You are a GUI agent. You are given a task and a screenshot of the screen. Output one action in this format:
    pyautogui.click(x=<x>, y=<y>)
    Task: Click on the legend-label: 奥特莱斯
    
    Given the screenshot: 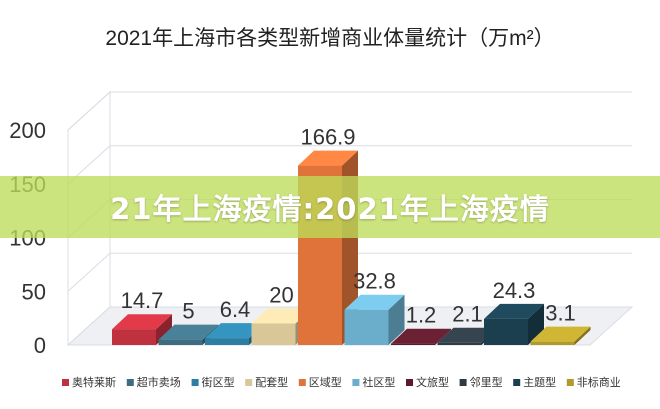 What is the action you would take?
    pyautogui.click(x=94, y=382)
    